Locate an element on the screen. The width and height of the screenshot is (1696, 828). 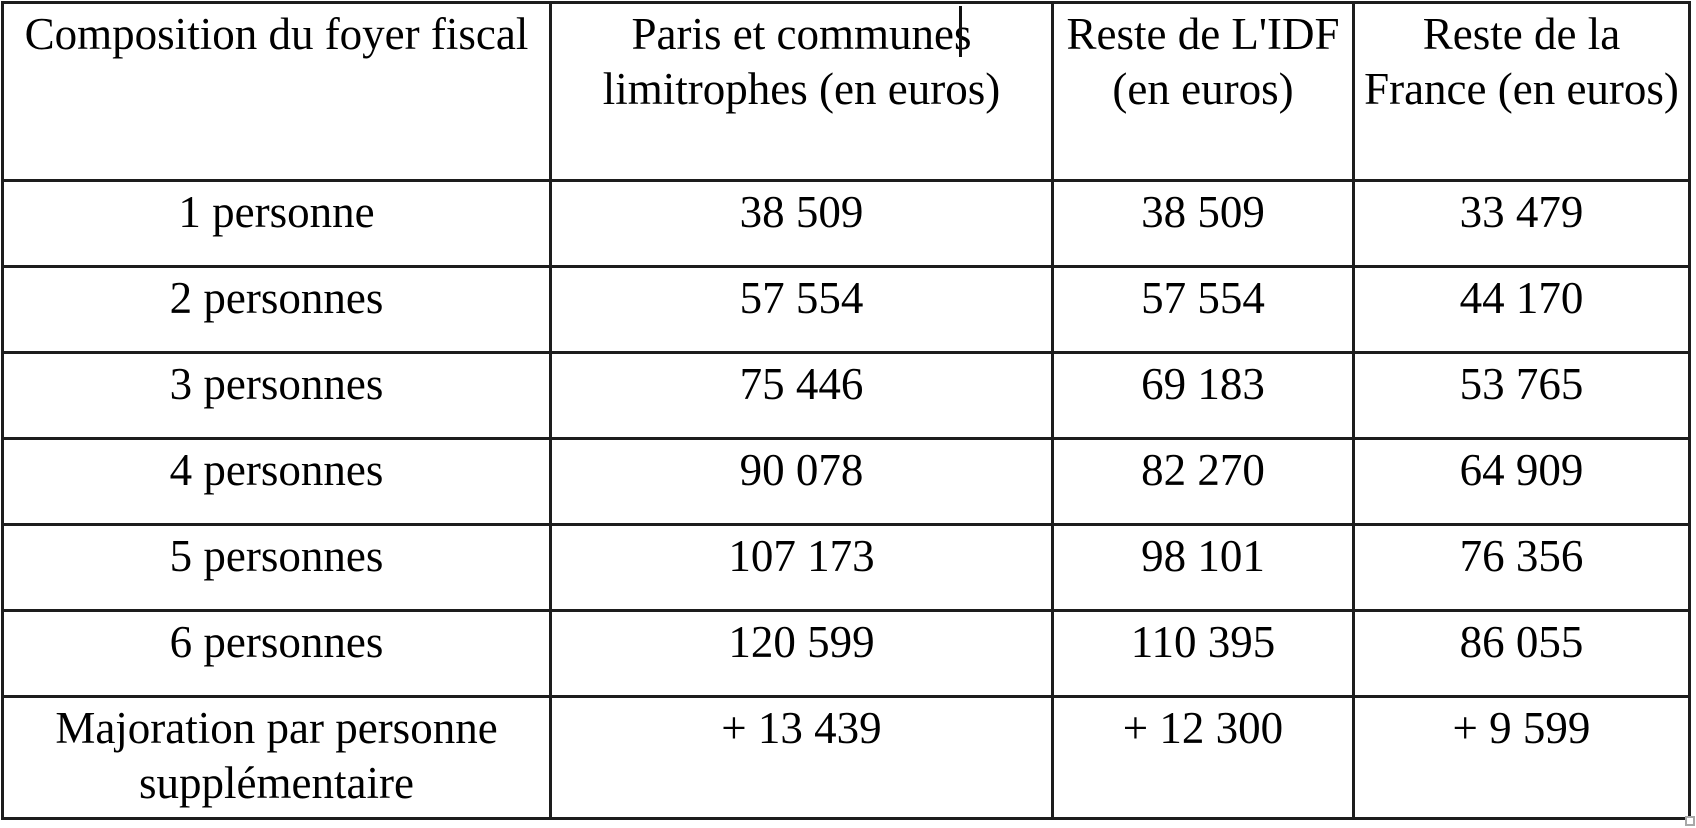
cell-paris-value: 57 554 is located at coordinates (801, 309).